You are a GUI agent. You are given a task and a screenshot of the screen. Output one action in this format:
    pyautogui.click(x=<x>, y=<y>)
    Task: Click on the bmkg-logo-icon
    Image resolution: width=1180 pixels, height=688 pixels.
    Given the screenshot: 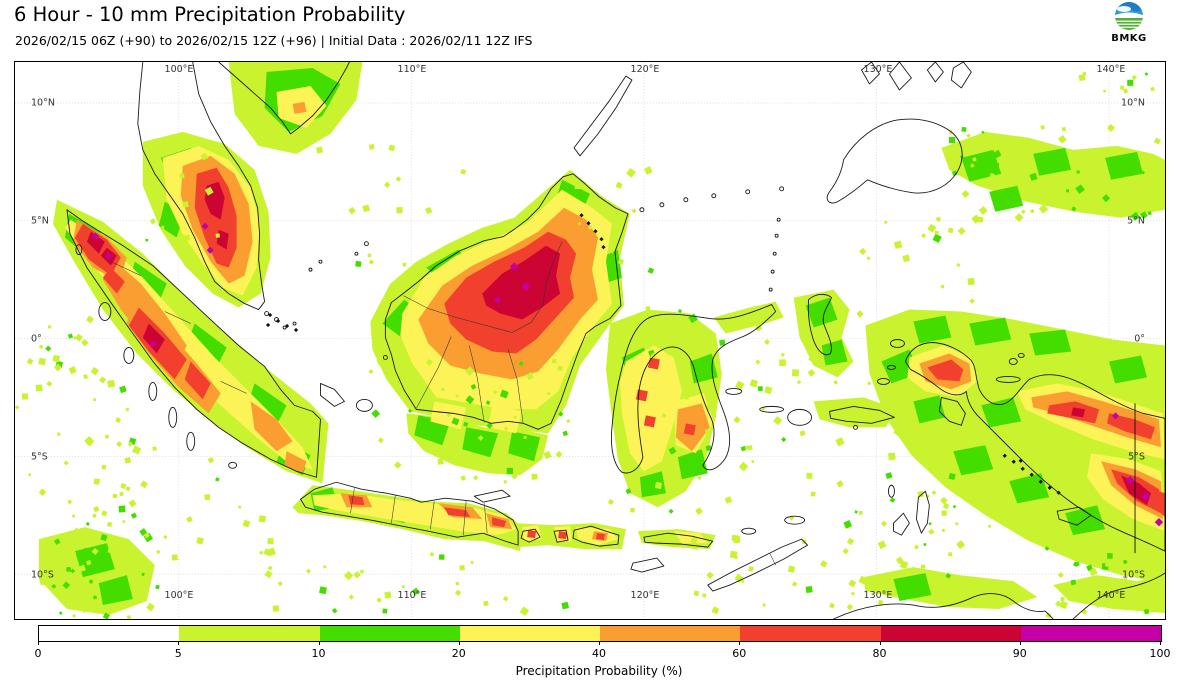 What is the action you would take?
    pyautogui.click(x=1129, y=16)
    